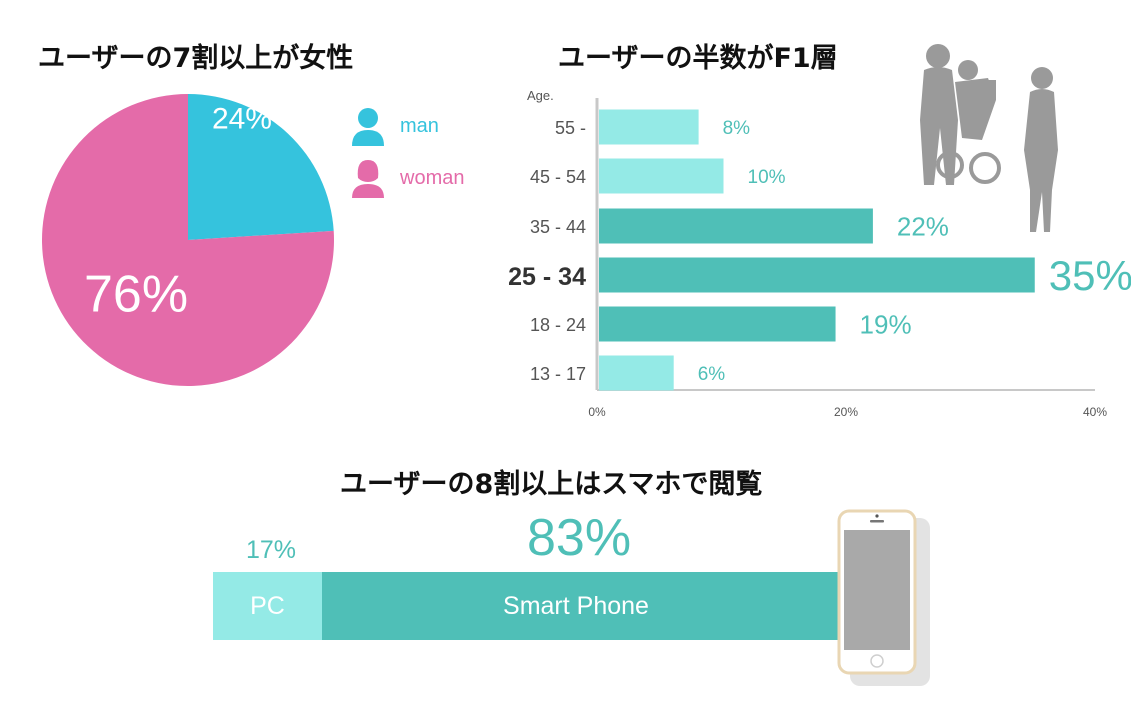 This screenshot has height=705, width=1131. Describe the element at coordinates (886, 324) in the screenshot. I see `age-value-label: 19%` at that location.